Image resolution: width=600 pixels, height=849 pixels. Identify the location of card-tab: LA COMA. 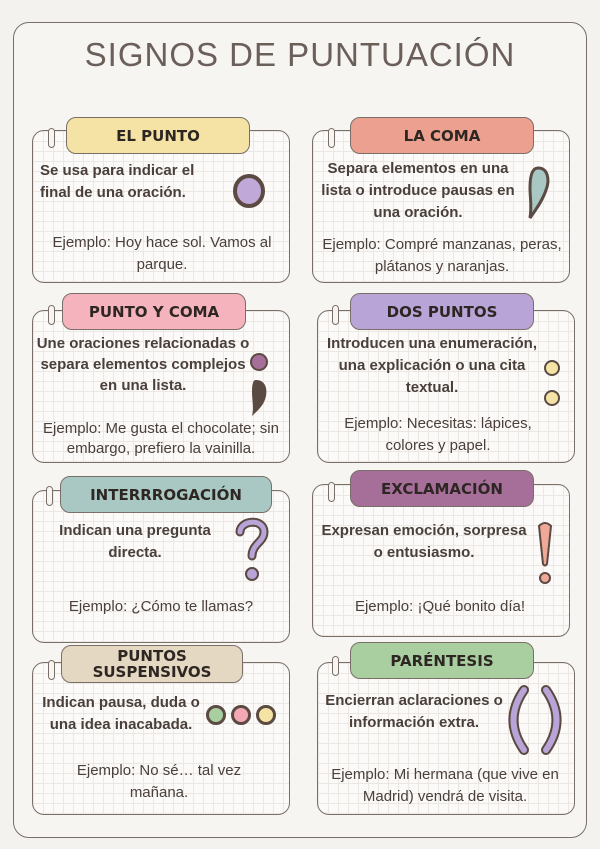
(442, 135).